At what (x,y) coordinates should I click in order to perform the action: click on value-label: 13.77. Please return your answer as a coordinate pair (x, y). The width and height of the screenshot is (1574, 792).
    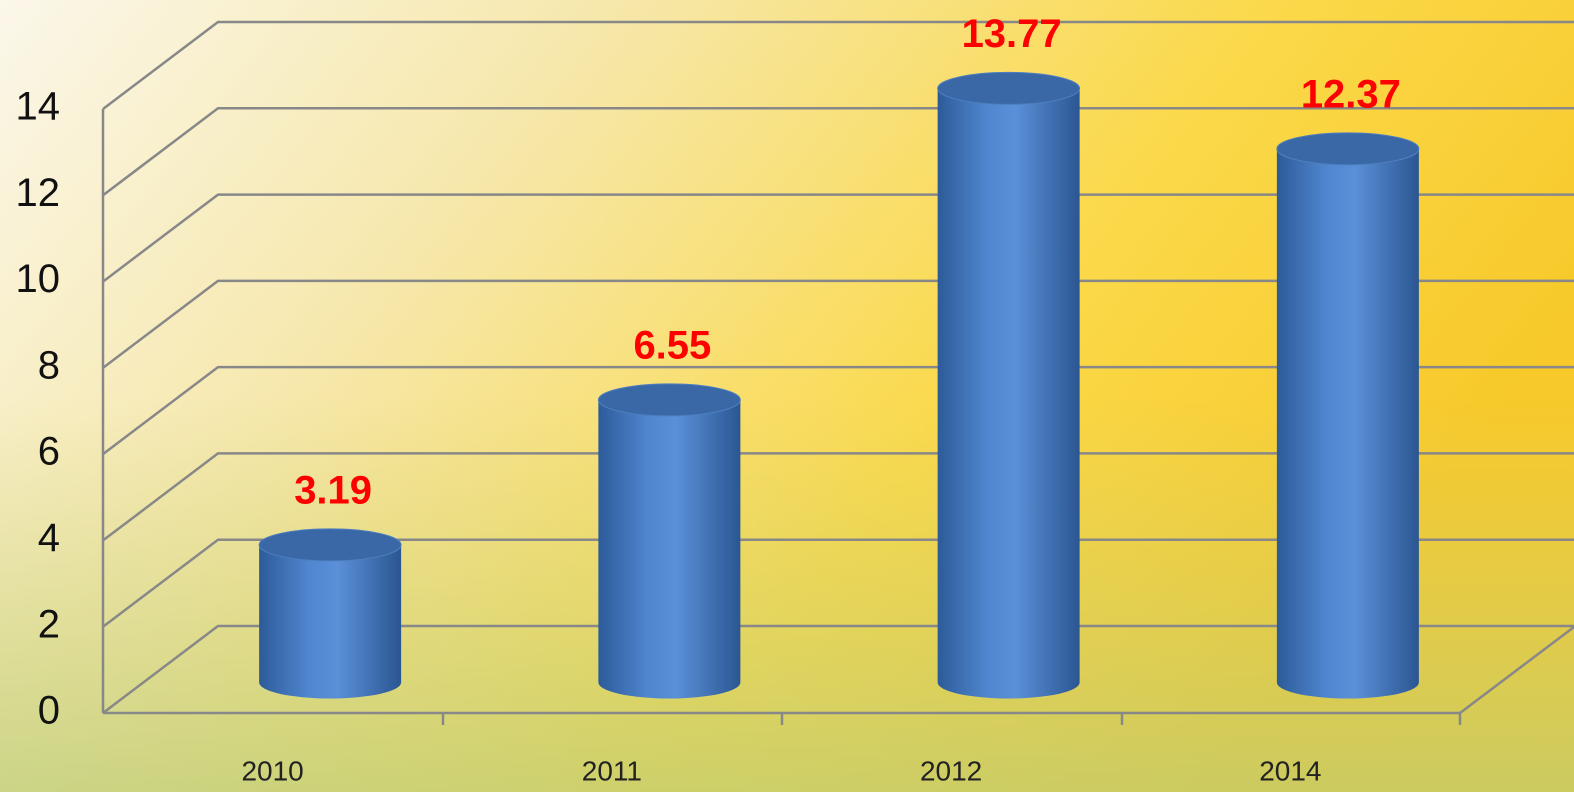
    Looking at the image, I should click on (1012, 34).